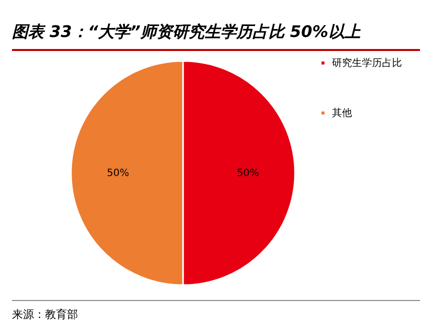  I want to click on chart-title: 图表 33：“大学”师资研究生学历占比 50%以上, so click(216, 36).